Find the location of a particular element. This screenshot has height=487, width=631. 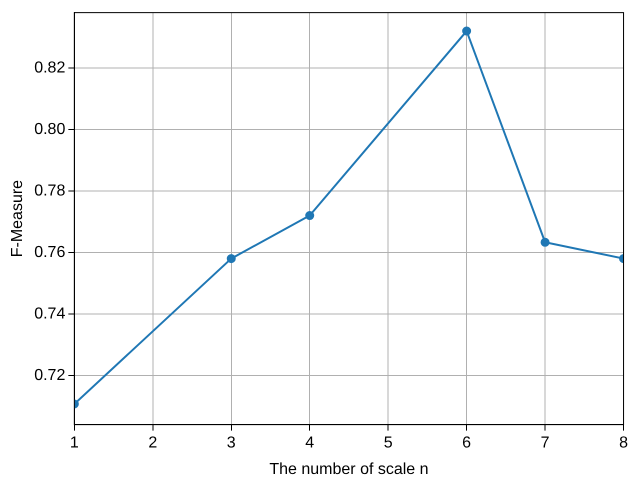

x-tick-label: 7 is located at coordinates (545, 443).